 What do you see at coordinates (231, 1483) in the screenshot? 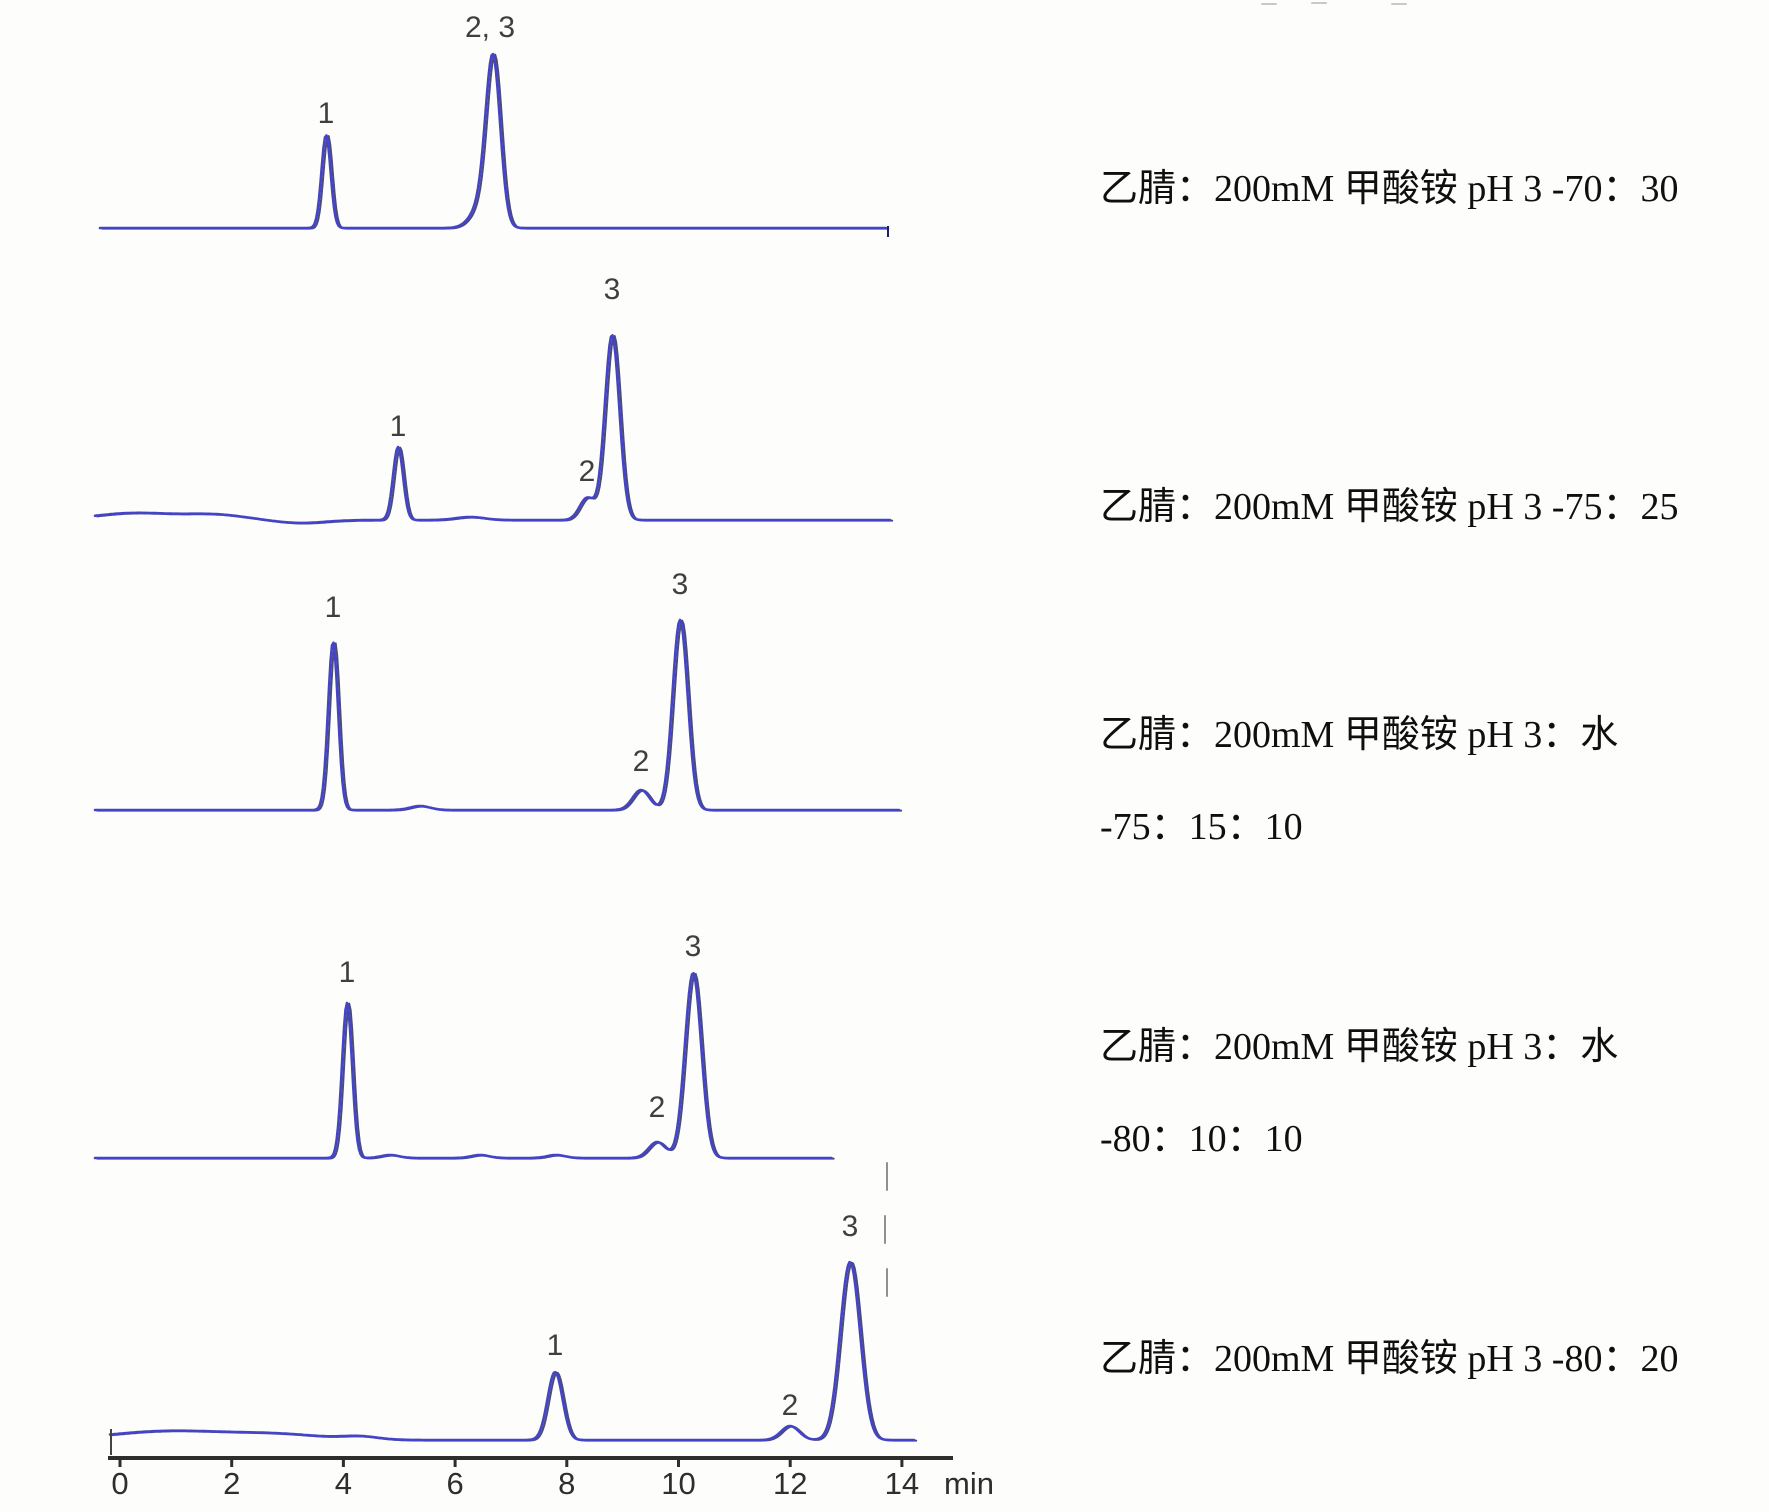
I see `x-axis-tick-label: 2` at bounding box center [231, 1483].